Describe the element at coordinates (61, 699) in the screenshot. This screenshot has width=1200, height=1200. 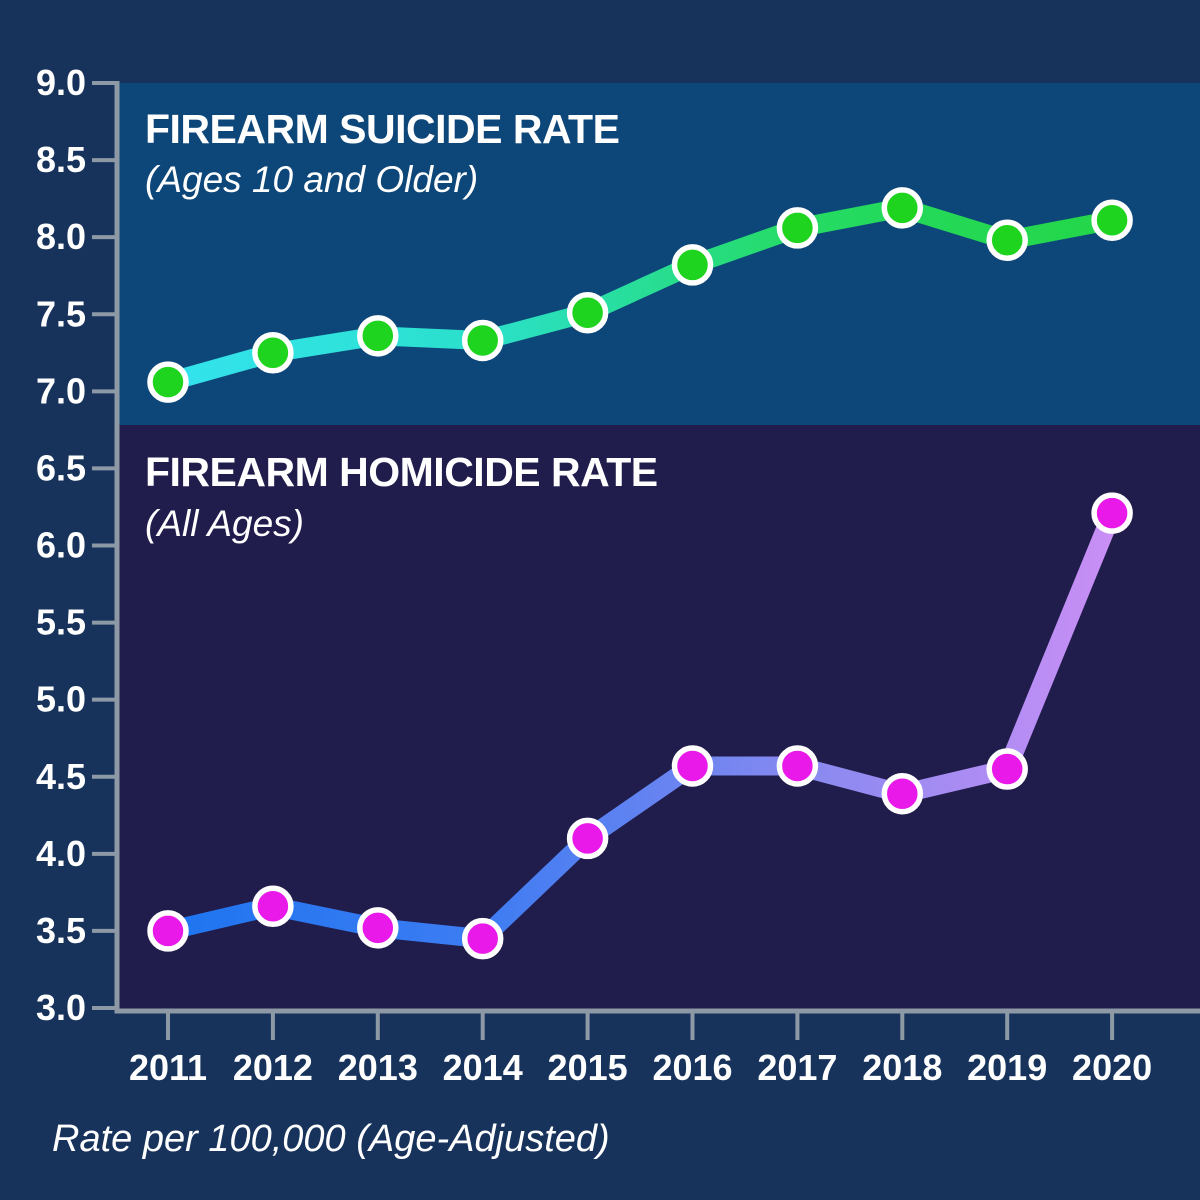
I see `y-tick-label: 5.0` at that location.